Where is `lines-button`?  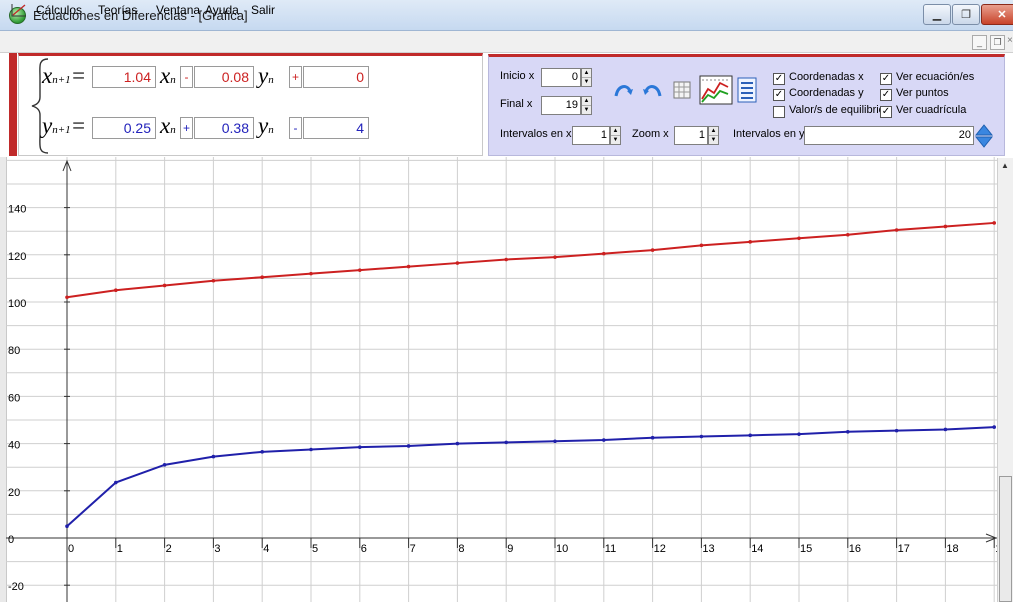
lines-button is located at coordinates (747, 90).